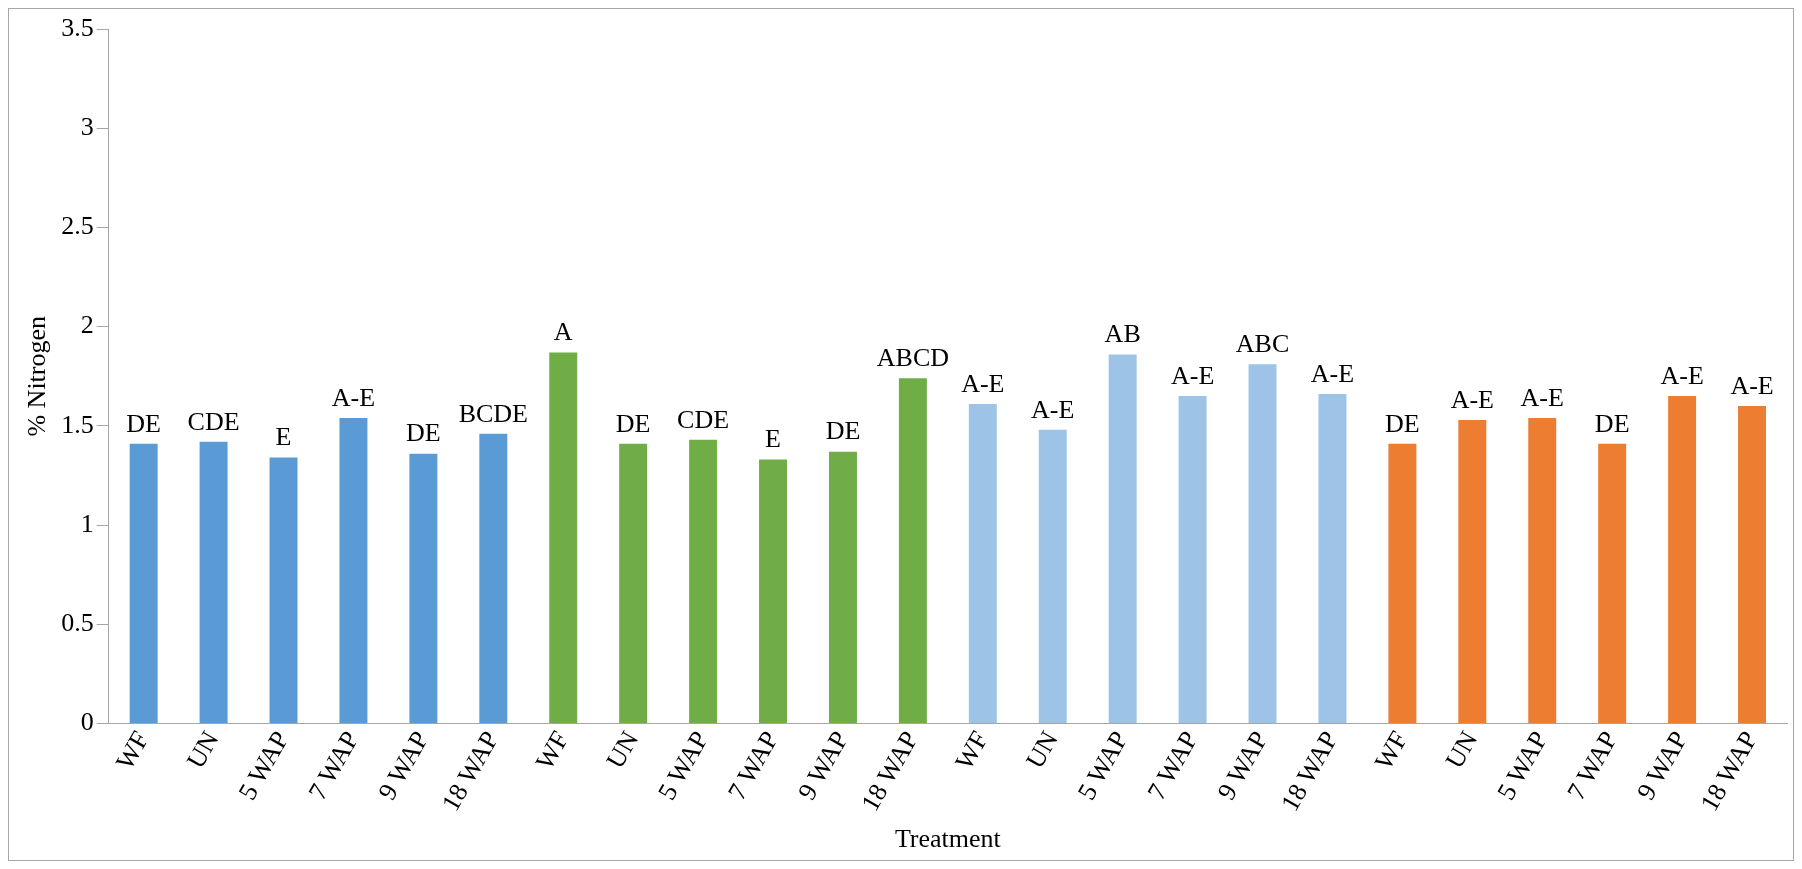  Describe the element at coordinates (77, 27) in the screenshot. I see `y-tick-label: 3.5` at that location.